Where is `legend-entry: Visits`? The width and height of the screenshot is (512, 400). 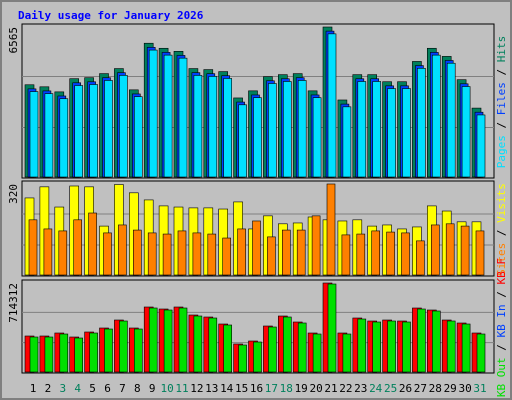
legend-entry: Visits is located at coordinates (501, 203).